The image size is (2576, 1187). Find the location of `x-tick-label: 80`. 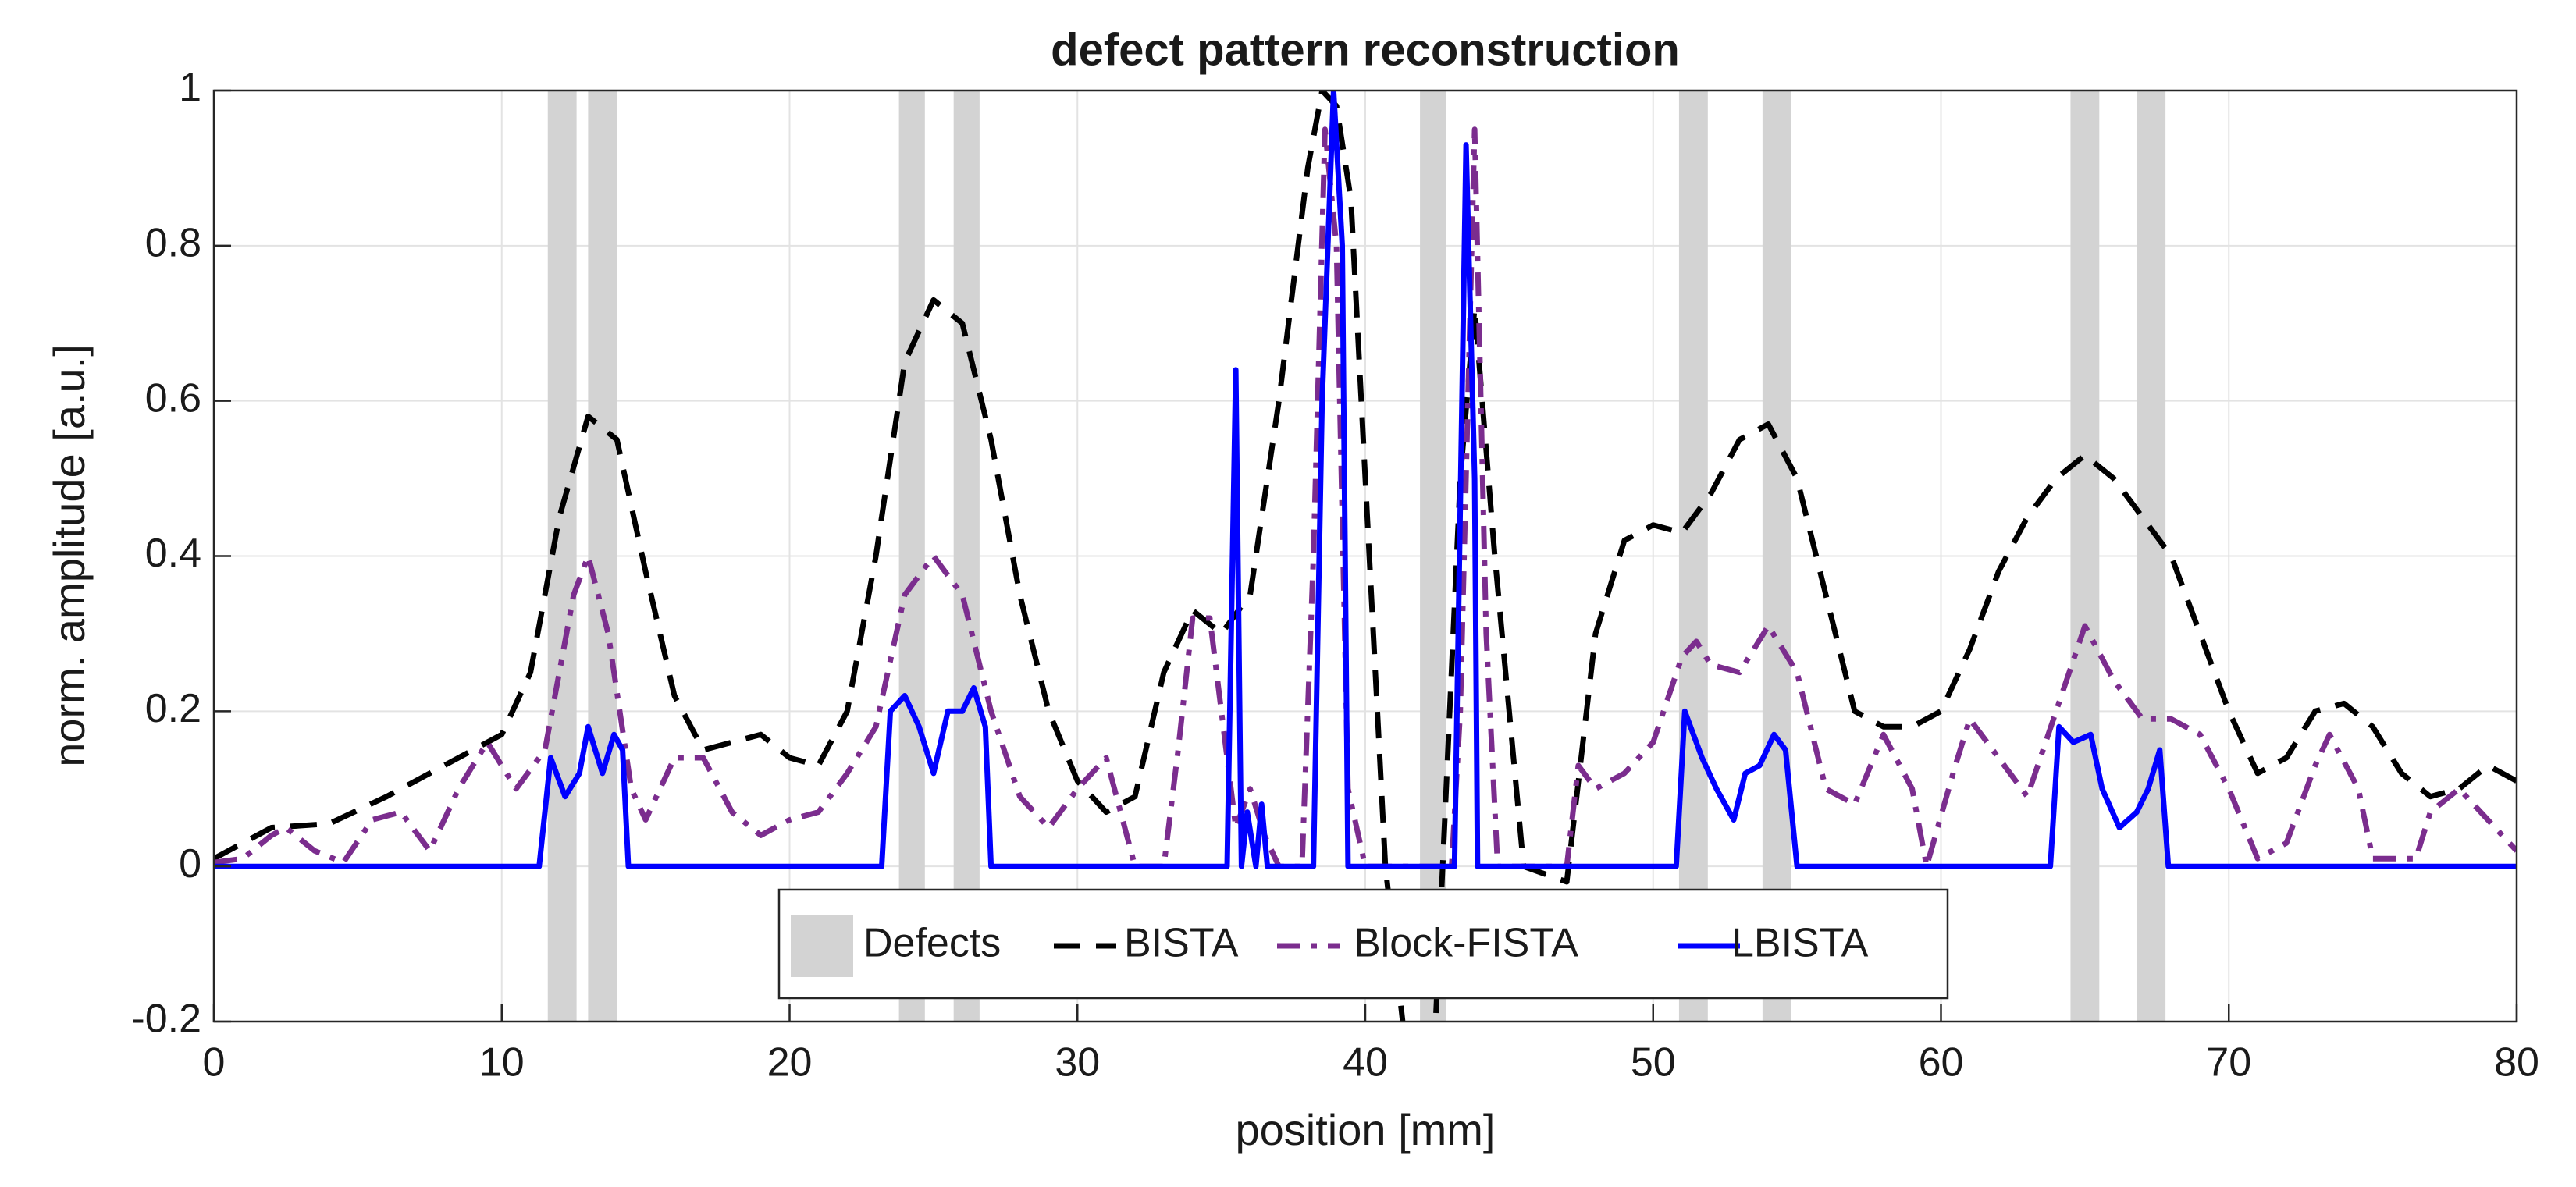

x-tick-label: 80 is located at coordinates (2516, 1063).